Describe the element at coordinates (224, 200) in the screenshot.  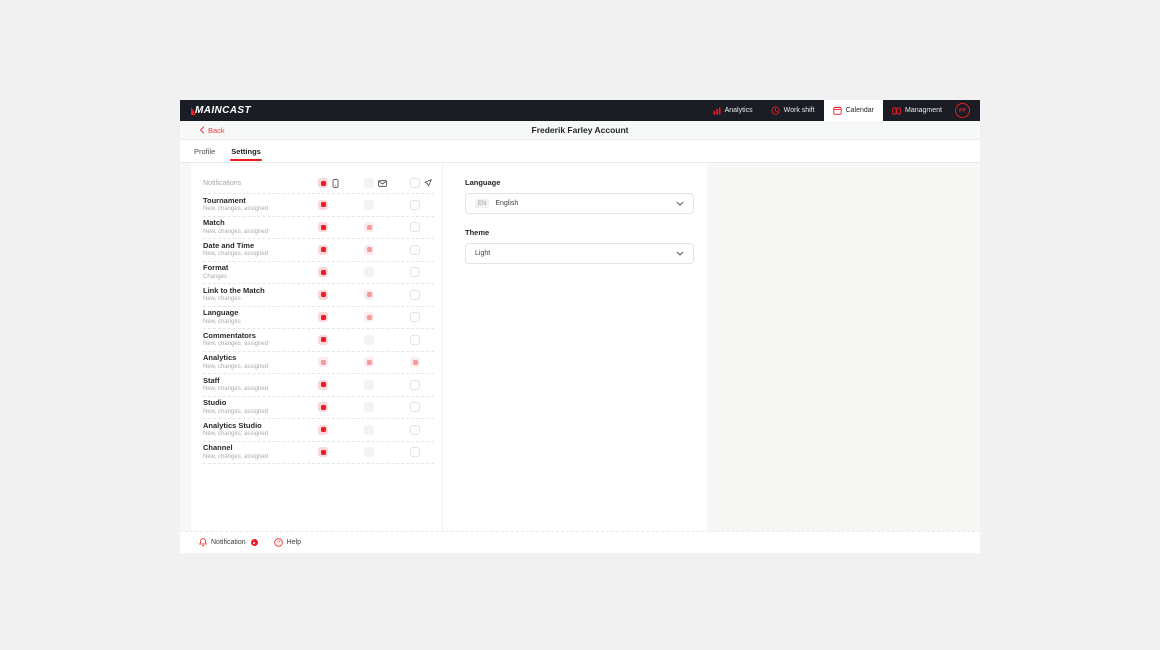
I see `row-title: Tournament` at that location.